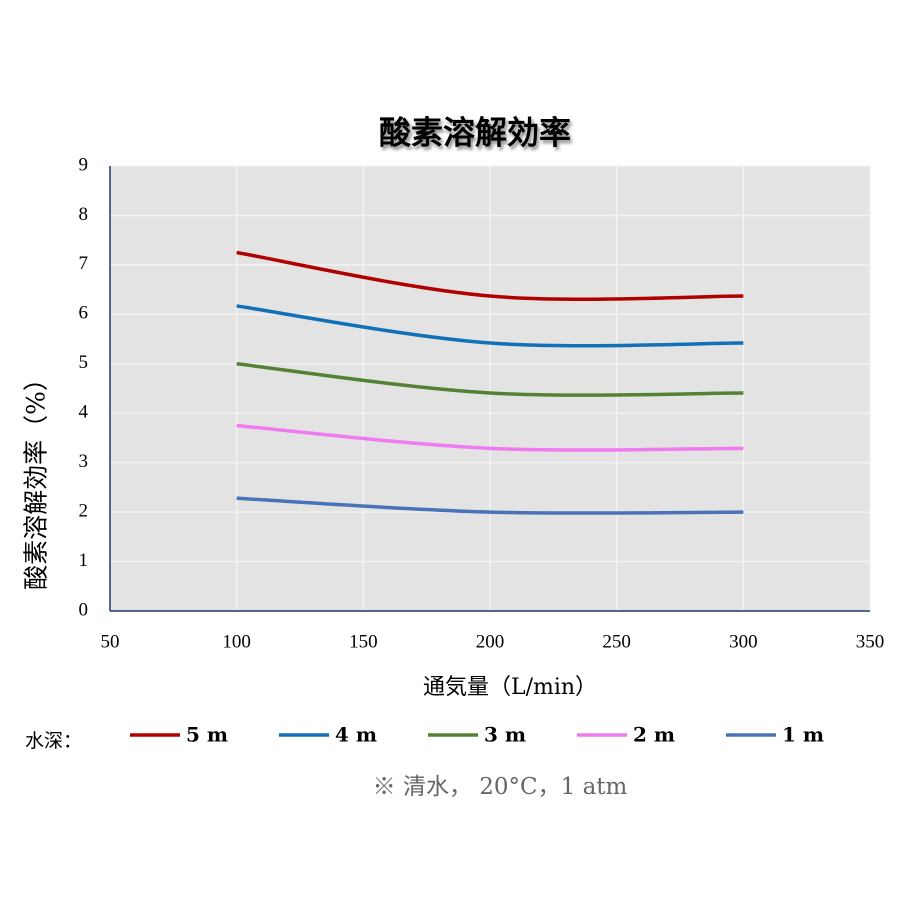 The image size is (899, 903). Describe the element at coordinates (84, 560) in the screenshot. I see `y-tick-label: 1` at that location.